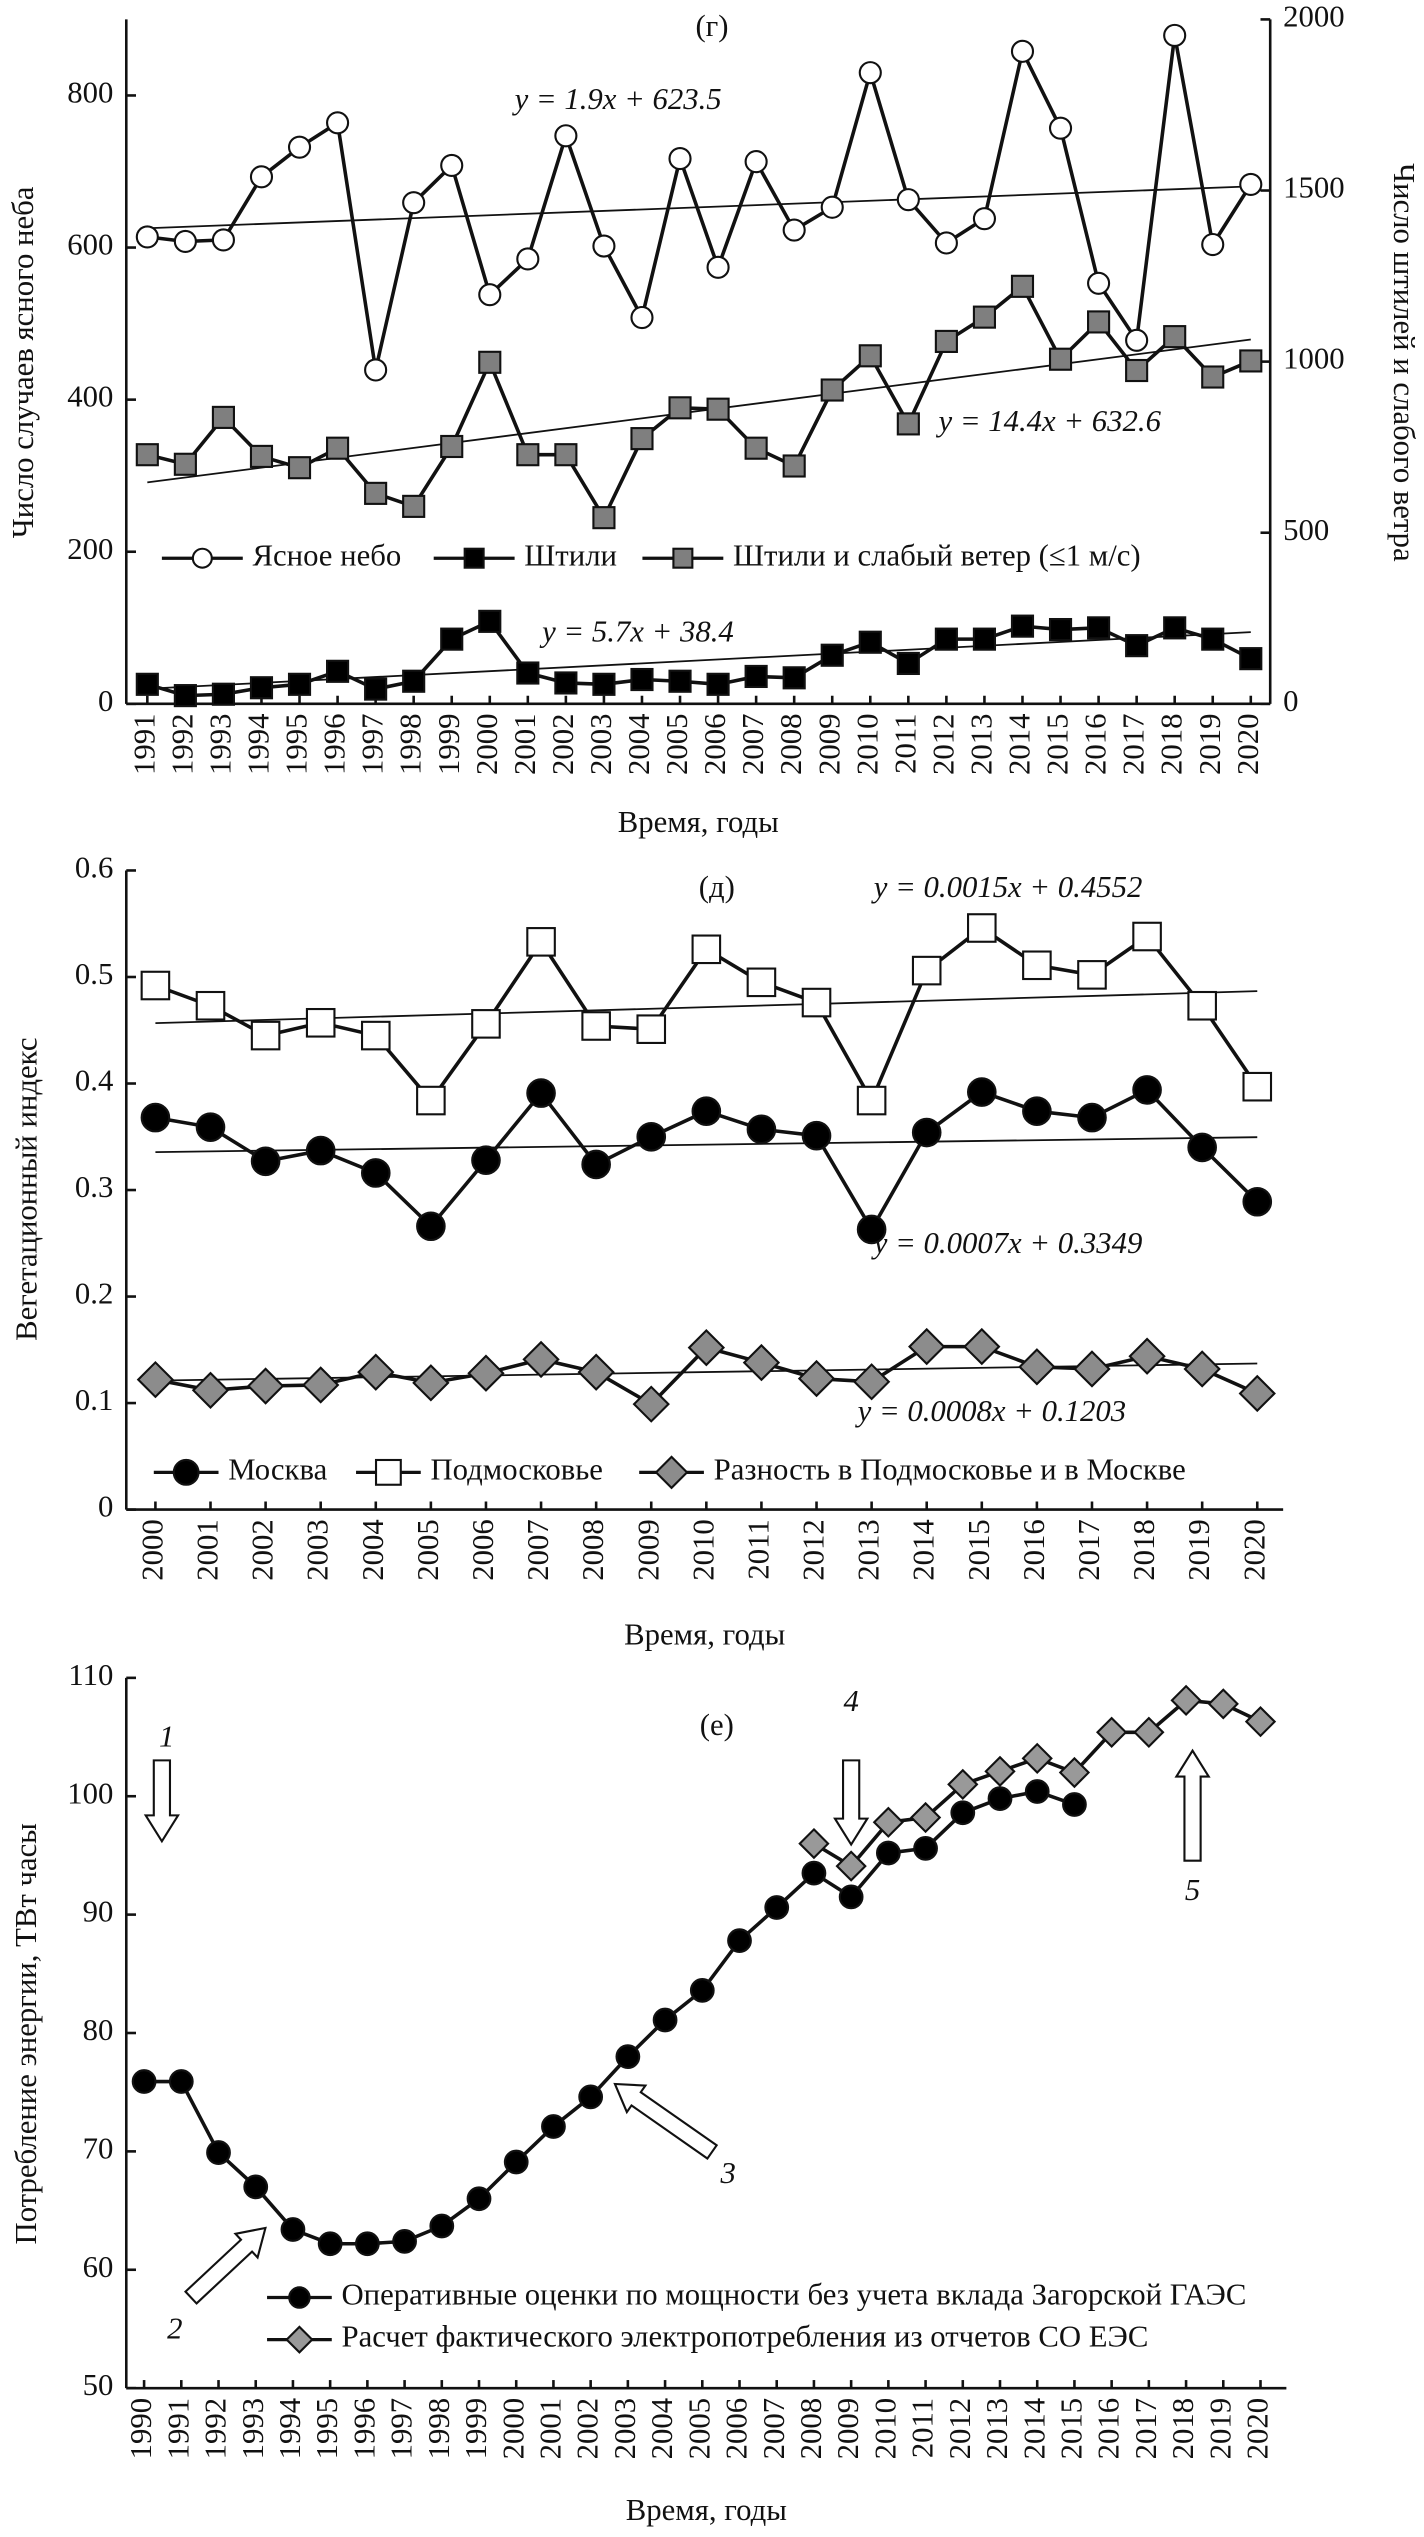  Describe the element at coordinates (105, 701) in the screenshot. I see `y-tick-label: 0` at that location.